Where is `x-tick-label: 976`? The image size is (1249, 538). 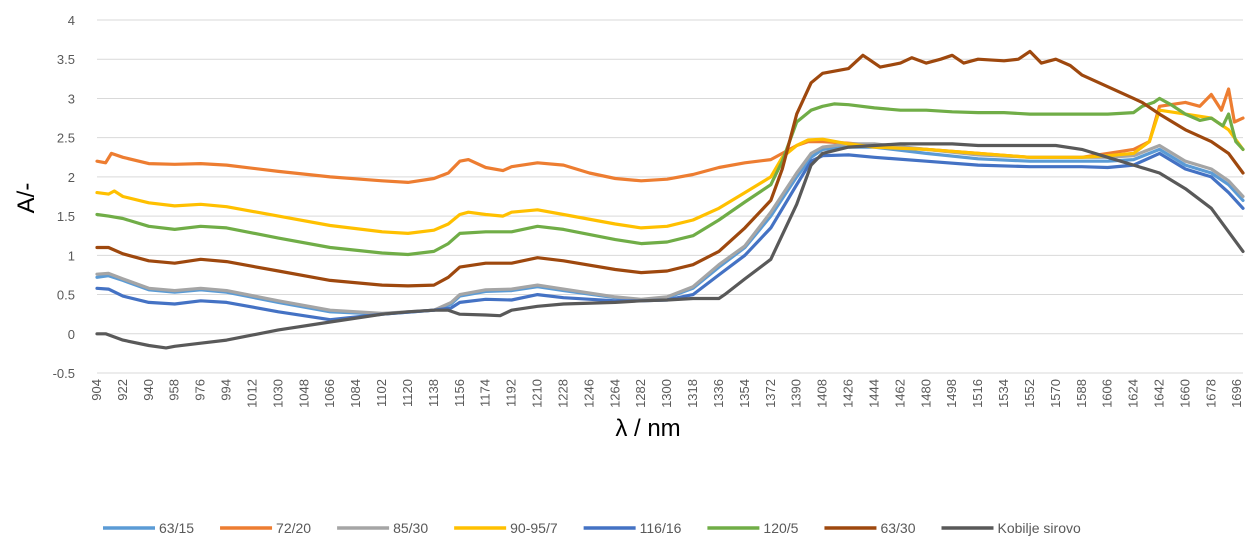 x-tick-label: 976 is located at coordinates (200, 390).